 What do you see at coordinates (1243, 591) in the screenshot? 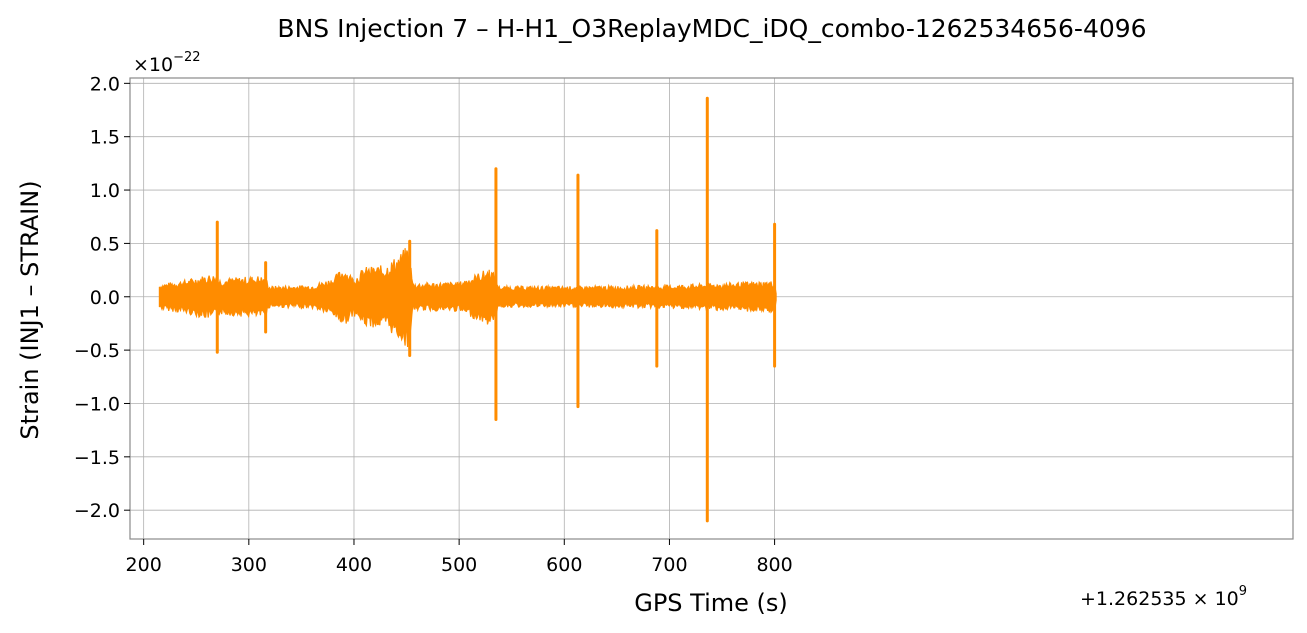
I see `x-offset-exponent: 9` at bounding box center [1243, 591].